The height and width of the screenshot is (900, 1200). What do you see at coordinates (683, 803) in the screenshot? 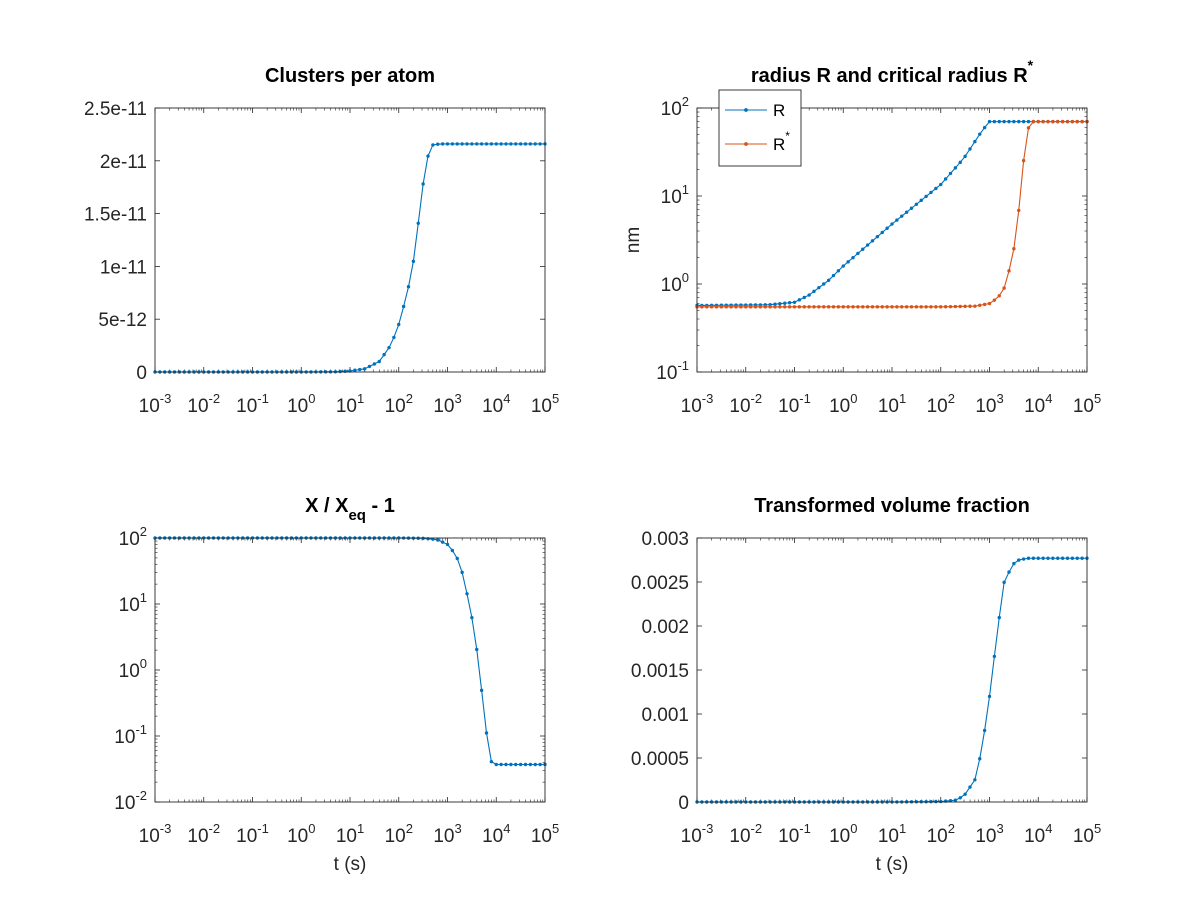
I see `y-tick-label: 0` at bounding box center [683, 803].